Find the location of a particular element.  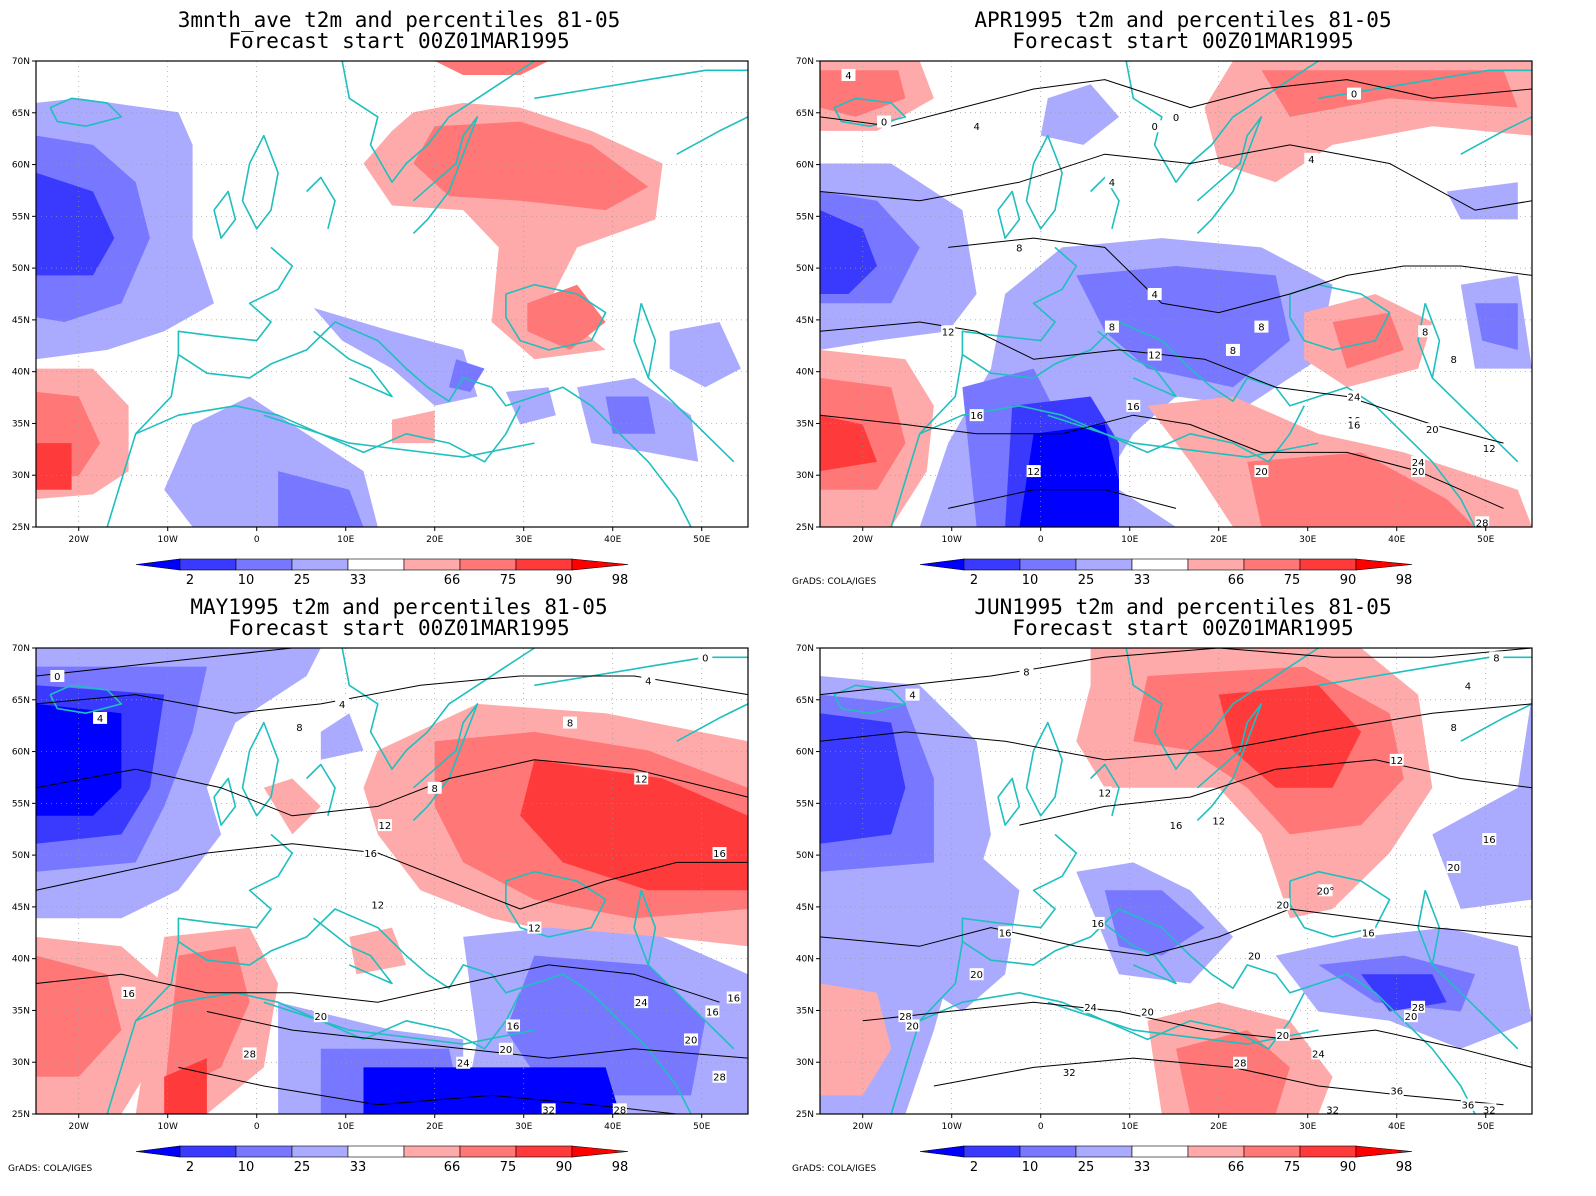

lon-label: 40E is located at coordinates (612, 1127).